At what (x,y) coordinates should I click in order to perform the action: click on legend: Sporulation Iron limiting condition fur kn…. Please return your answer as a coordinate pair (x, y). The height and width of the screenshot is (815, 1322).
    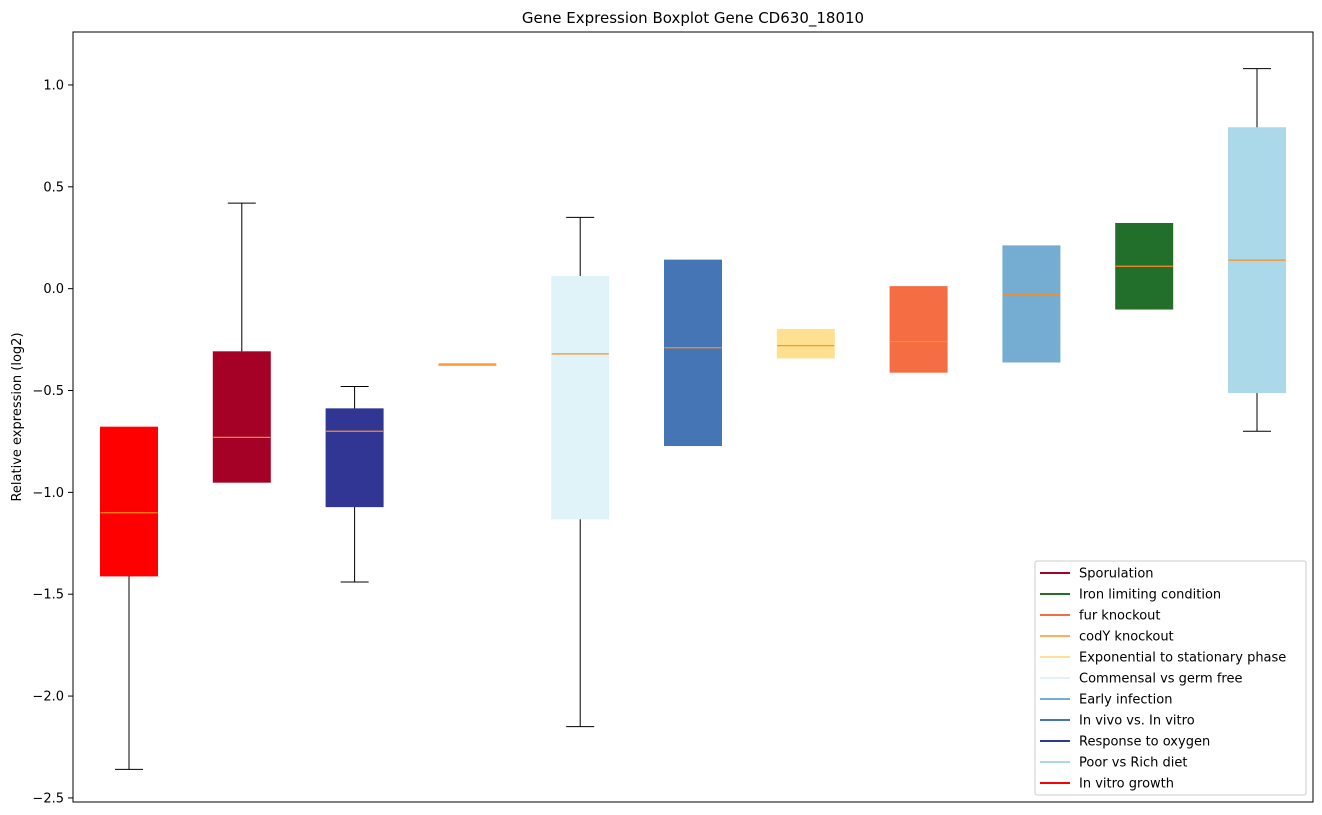
    Looking at the image, I should click on (1170, 678).